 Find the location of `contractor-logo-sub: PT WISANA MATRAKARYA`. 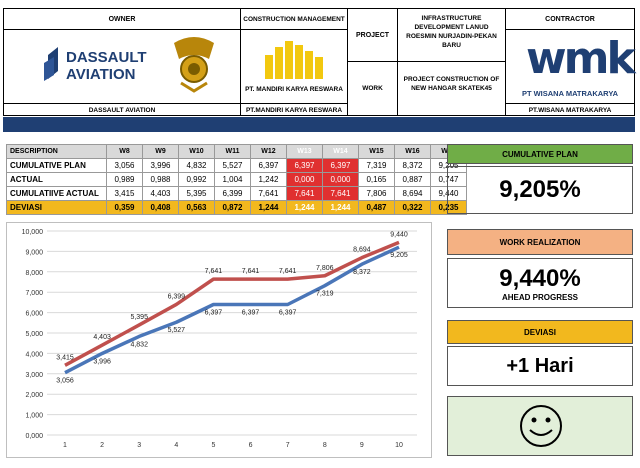

contractor-logo-sub: PT WISANA MATRAKARYA is located at coordinates (570, 93).